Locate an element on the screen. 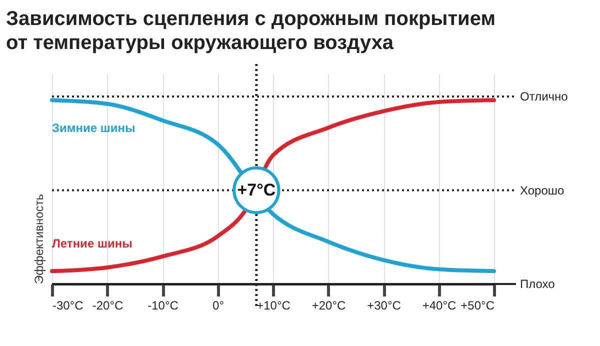 The height and width of the screenshot is (346, 600). chart-title: Зависимость сцепления с дорожным покрытием от температуры окружающего воздуха is located at coordinates (251, 31).